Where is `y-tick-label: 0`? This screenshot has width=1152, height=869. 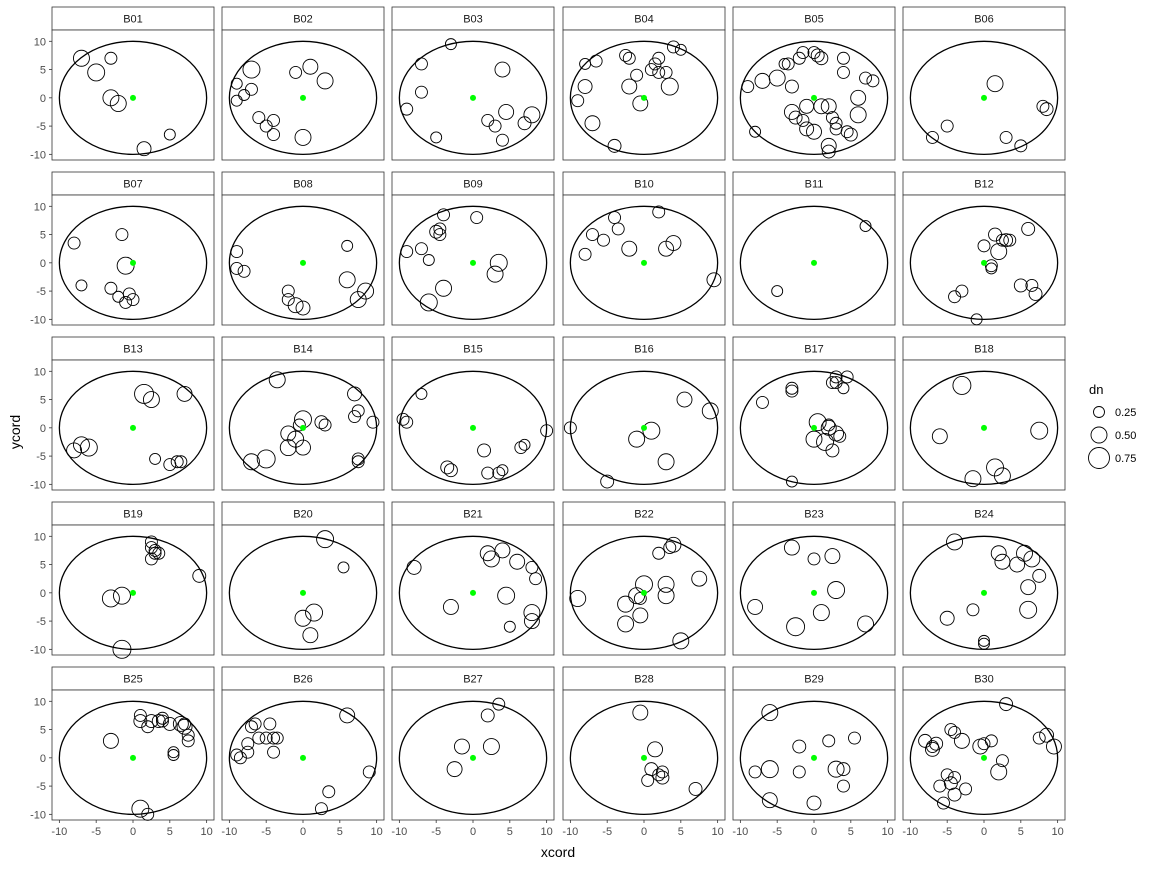 y-tick-label: 0 is located at coordinates (43, 759).